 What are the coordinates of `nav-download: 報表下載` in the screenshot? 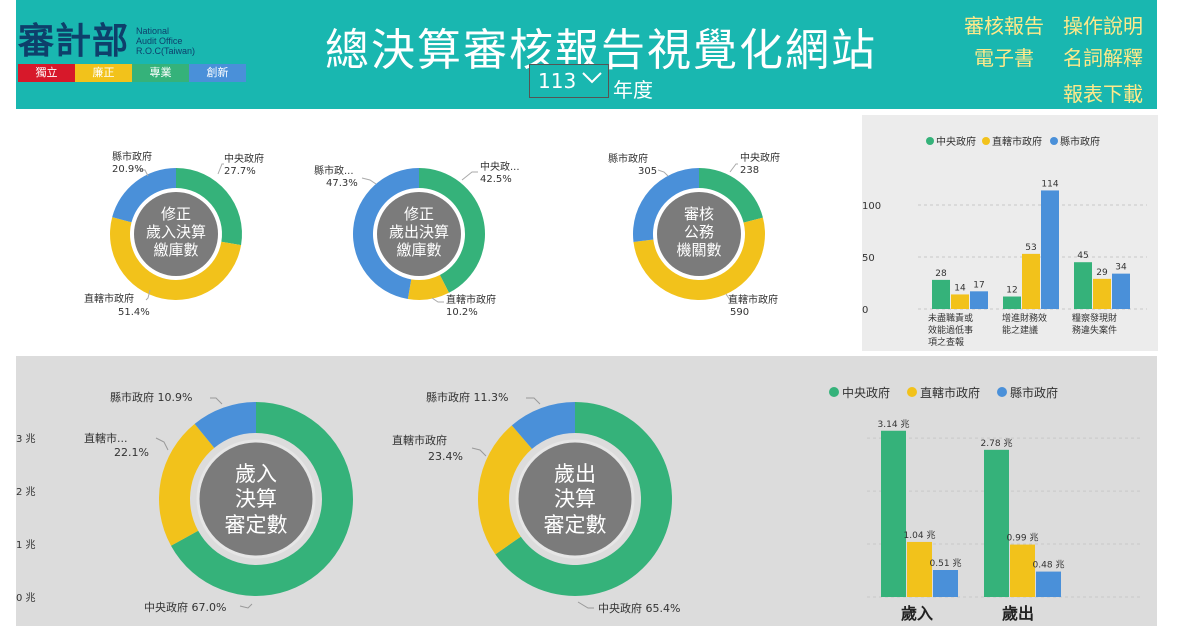 It's located at (1103, 94).